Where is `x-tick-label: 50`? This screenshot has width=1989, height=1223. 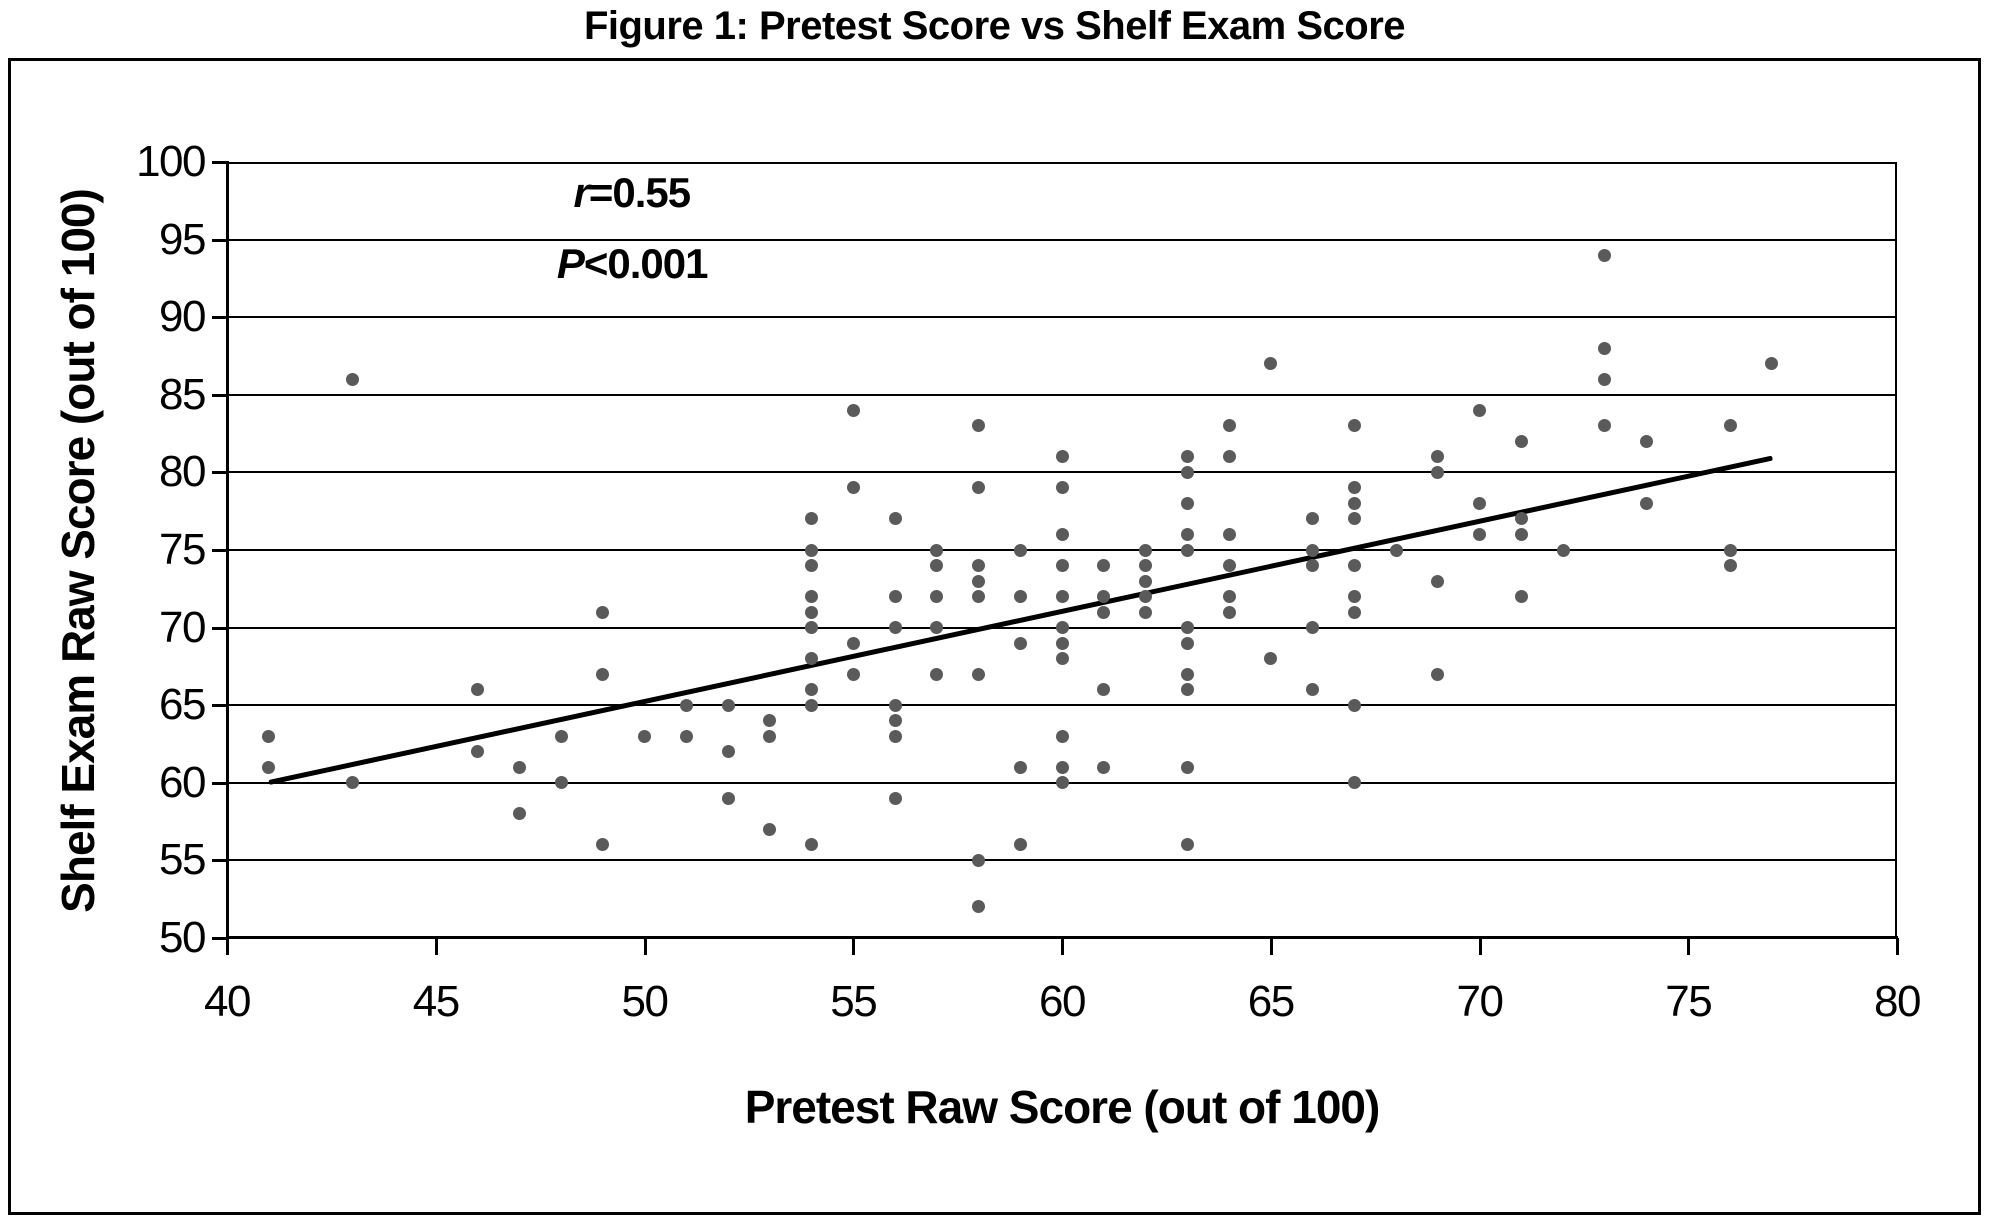 x-tick-label: 50 is located at coordinates (645, 1001).